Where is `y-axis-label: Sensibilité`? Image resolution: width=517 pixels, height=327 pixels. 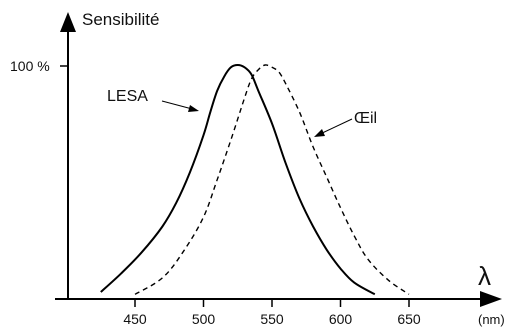 y-axis-label: Sensibilité is located at coordinates (121, 19).